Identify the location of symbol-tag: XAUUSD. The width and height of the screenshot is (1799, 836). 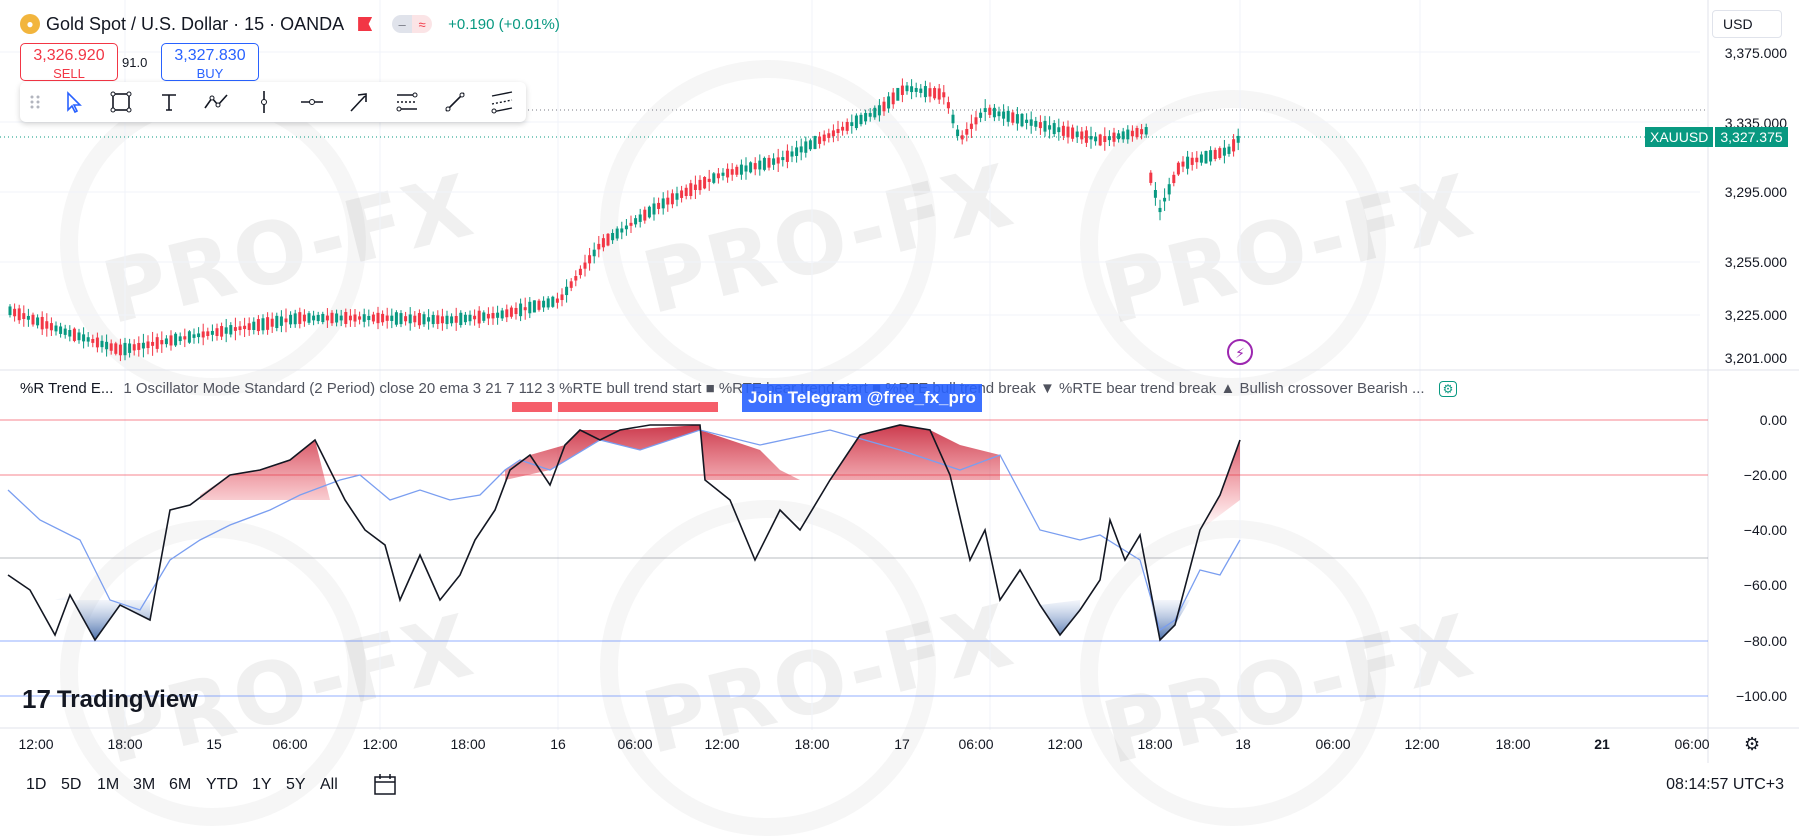
(1679, 137).